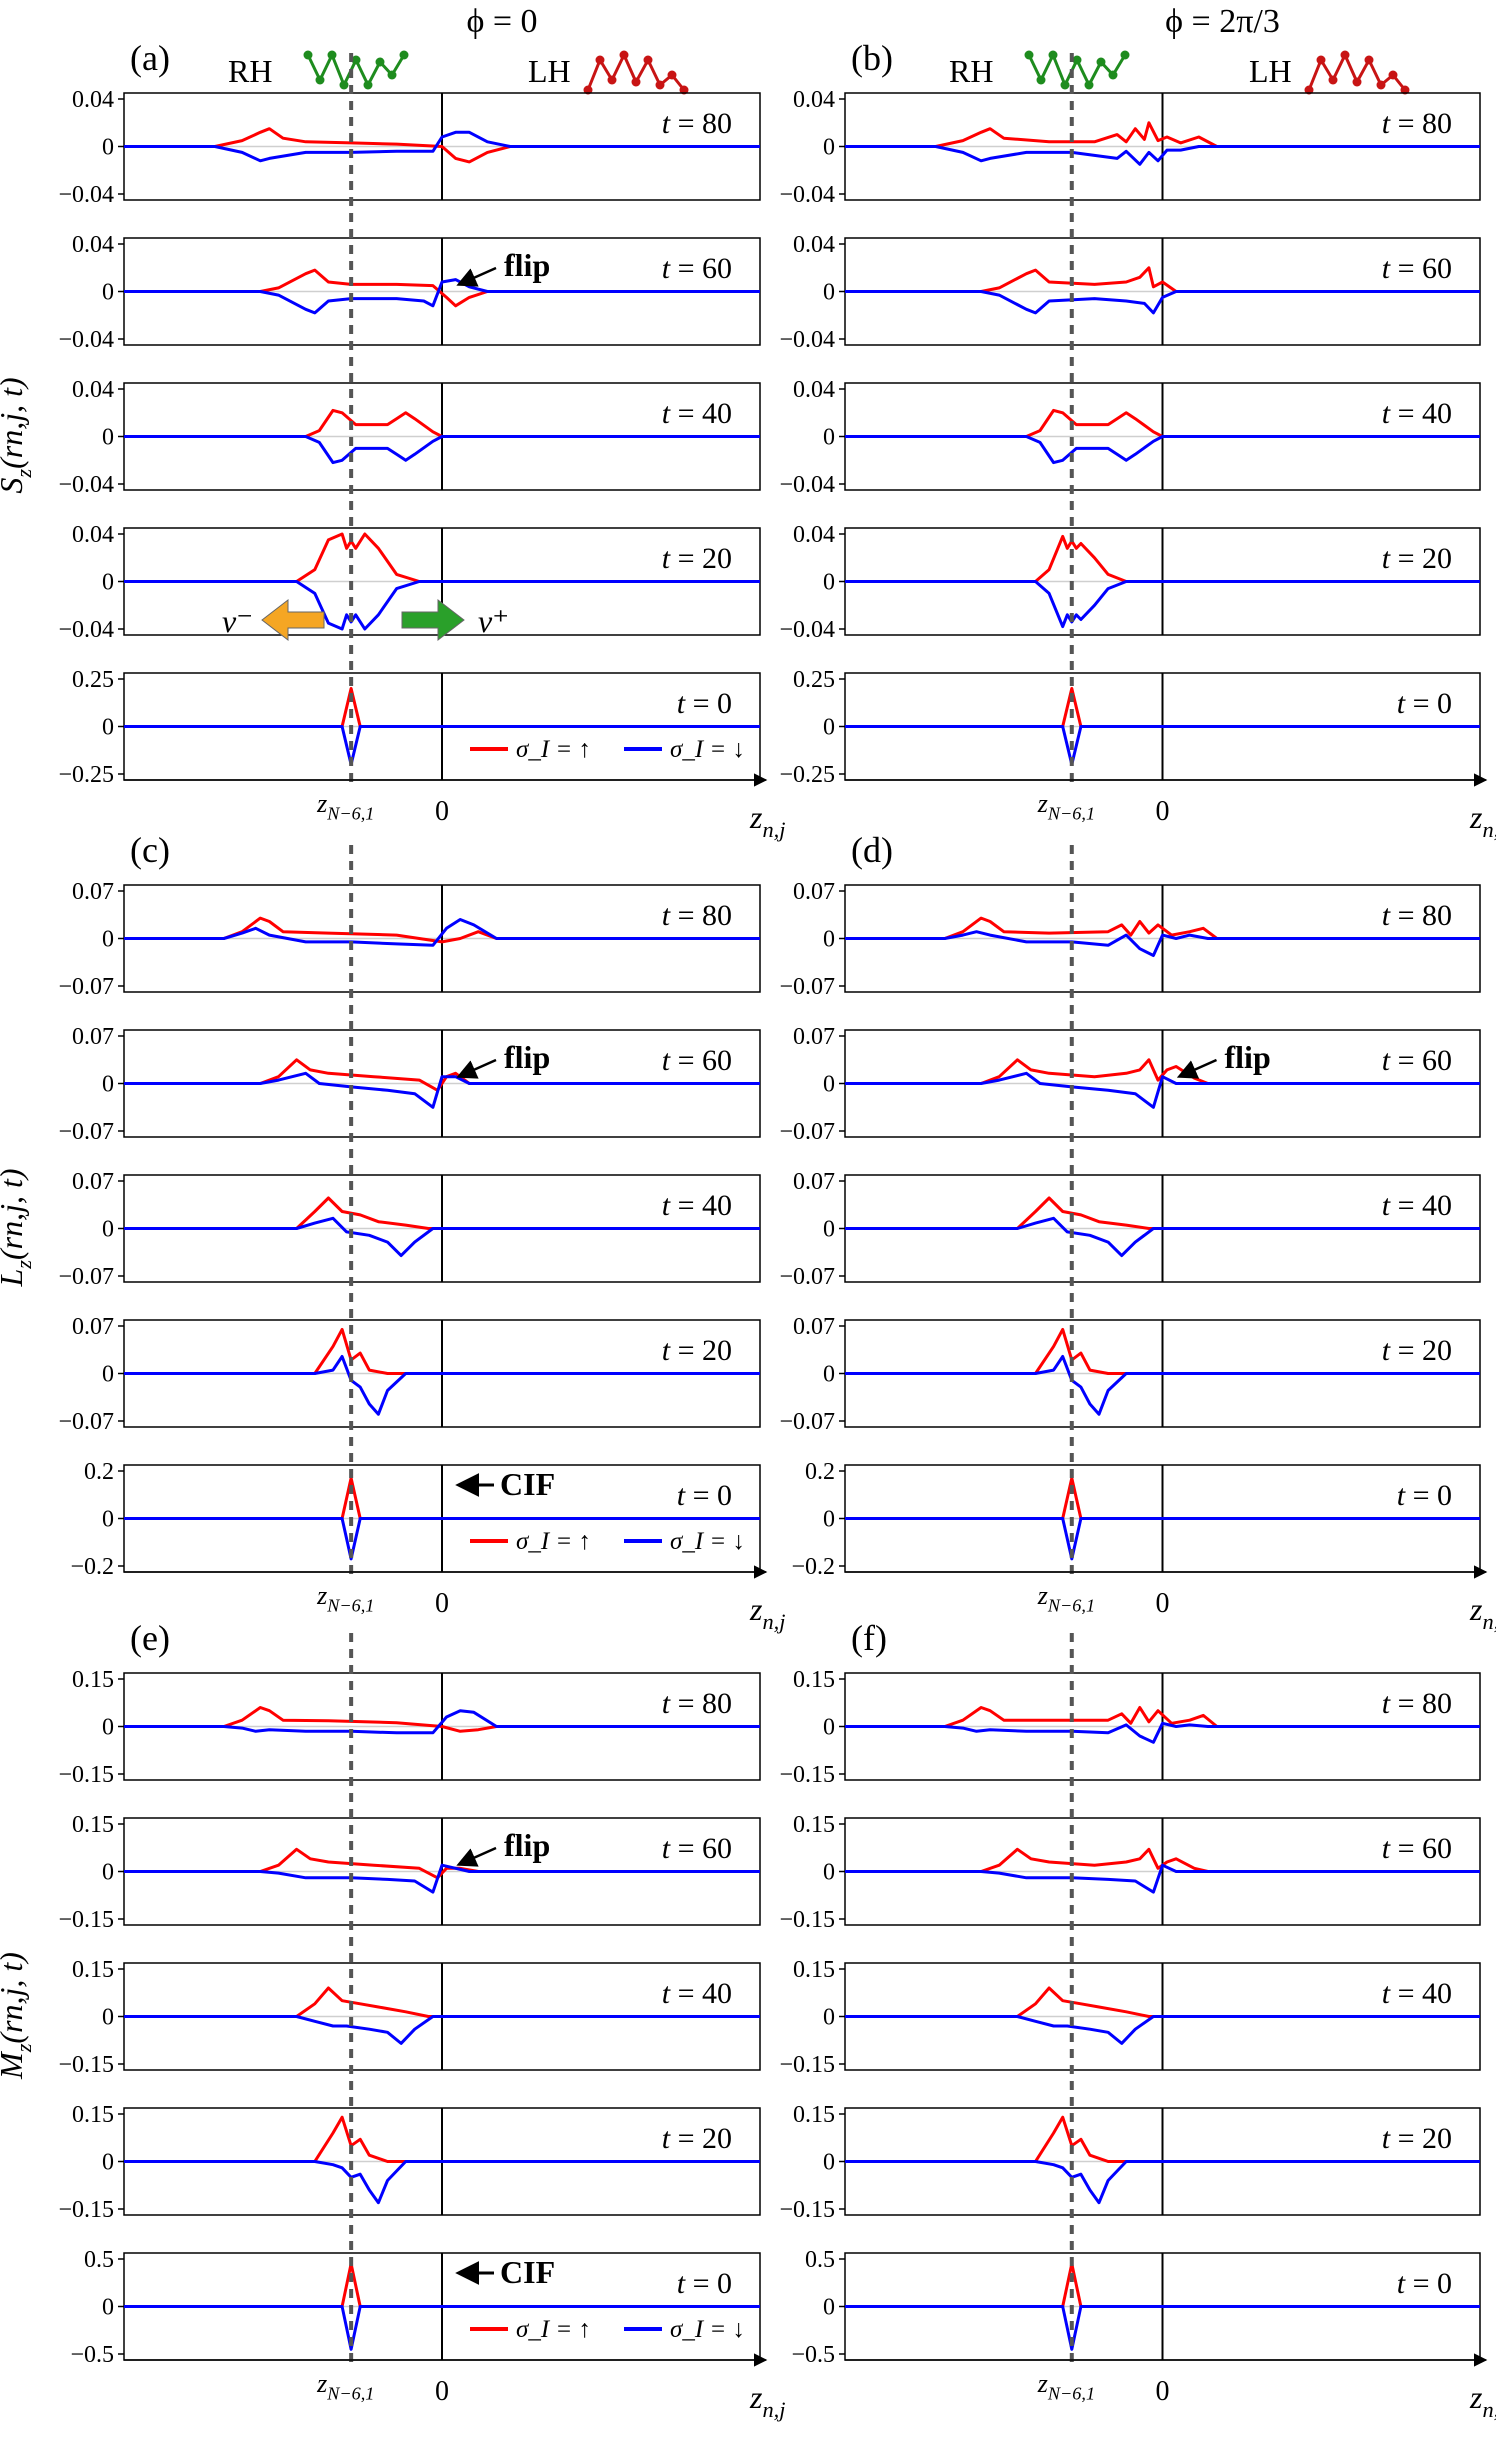 The height and width of the screenshot is (2464, 1496). Describe the element at coordinates (409, 1872) in the screenshot. I see `subplot: 0.15 0 −0.15 t = 60` at that location.